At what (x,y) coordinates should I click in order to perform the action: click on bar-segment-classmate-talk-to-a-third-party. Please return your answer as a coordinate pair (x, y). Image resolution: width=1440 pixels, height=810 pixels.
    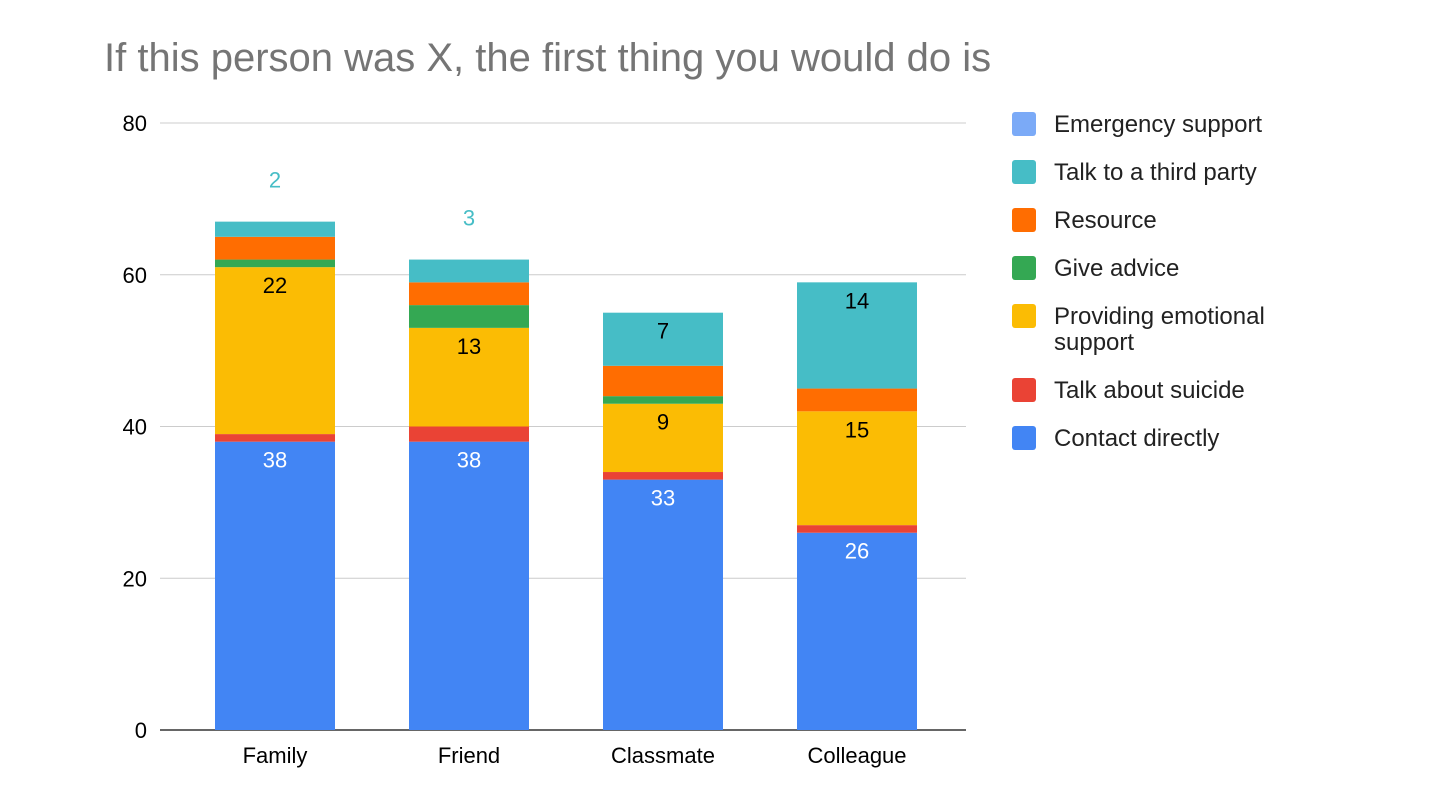
    Looking at the image, I should click on (663, 339).